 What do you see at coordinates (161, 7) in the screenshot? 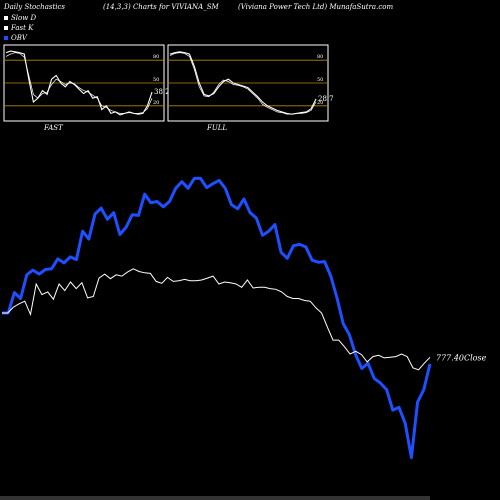
I see `chart-header-center: (14,3,3) Charts for VIVIANA_SM` at bounding box center [161, 7].